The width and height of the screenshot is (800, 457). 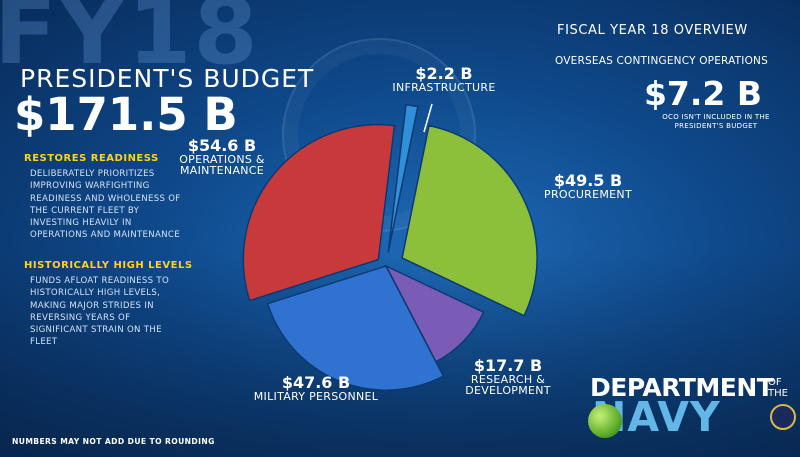 I want to click on pie-slice-infra, so click(x=403, y=178).